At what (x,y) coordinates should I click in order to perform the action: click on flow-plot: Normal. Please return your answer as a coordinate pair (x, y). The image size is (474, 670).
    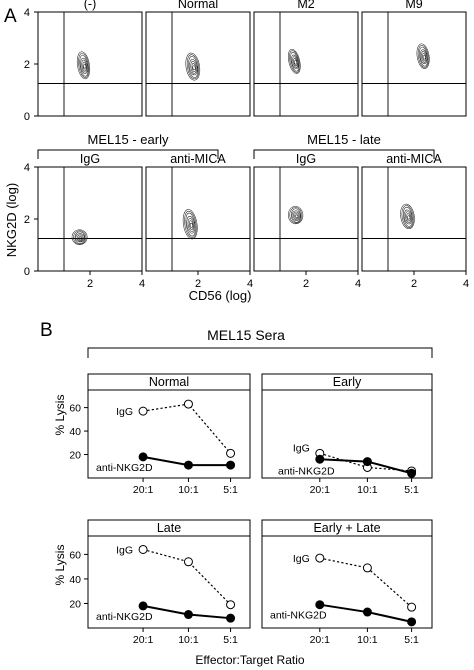
    Looking at the image, I should click on (198, 58).